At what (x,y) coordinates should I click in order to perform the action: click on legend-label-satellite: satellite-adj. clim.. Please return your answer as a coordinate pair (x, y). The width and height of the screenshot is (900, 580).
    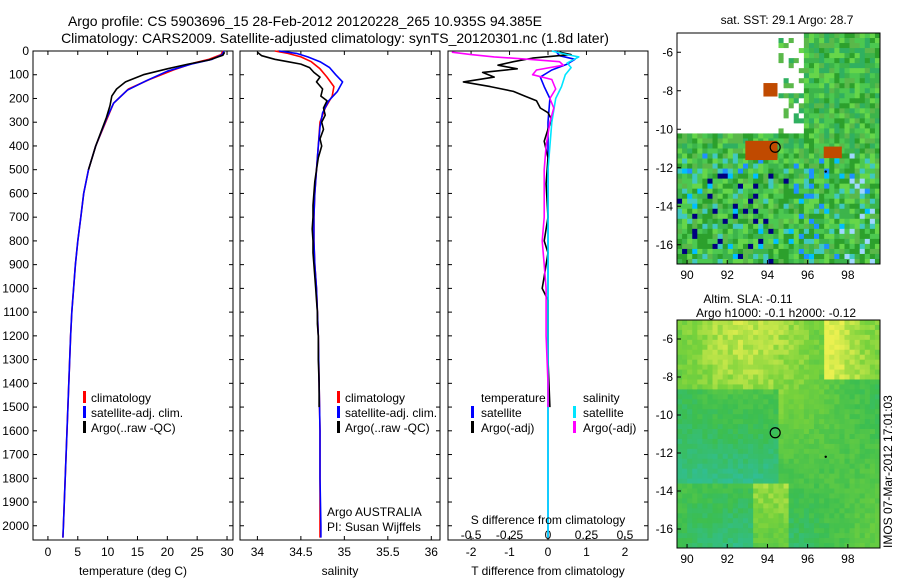
    Looking at the image, I should click on (391, 413).